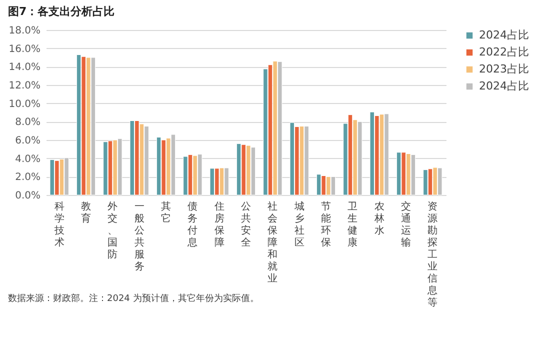  I want to click on y-tick-label: 18.0%, so click(24, 31).